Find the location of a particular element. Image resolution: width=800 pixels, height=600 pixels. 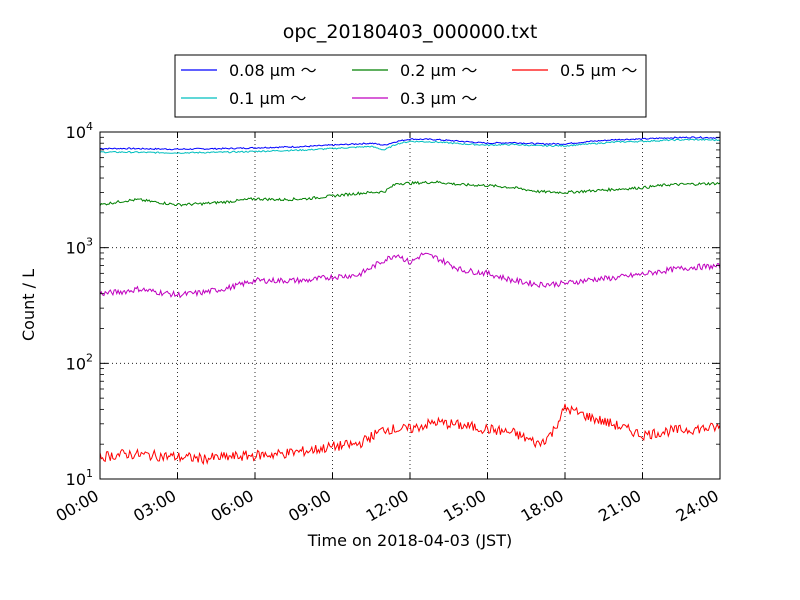

x-tick-label: 18:00 is located at coordinates (542, 506).